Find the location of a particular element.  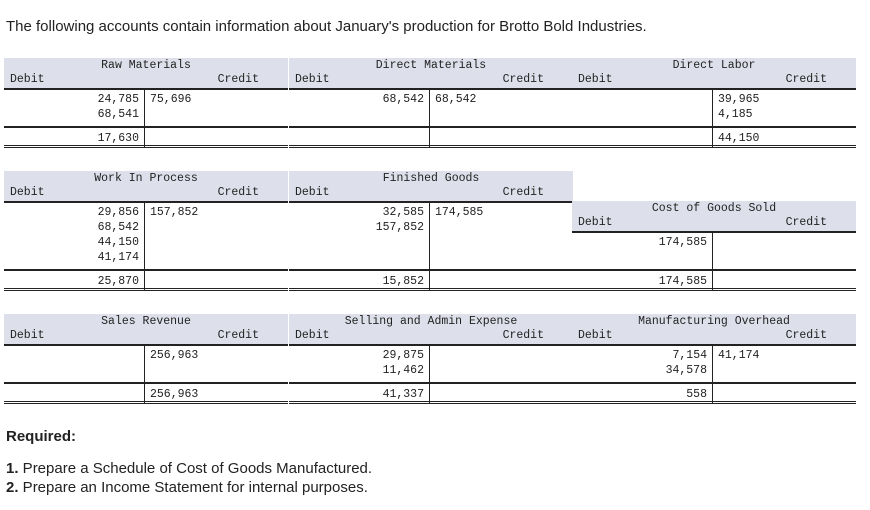

debit-entry: 29,875 is located at coordinates (403, 355).